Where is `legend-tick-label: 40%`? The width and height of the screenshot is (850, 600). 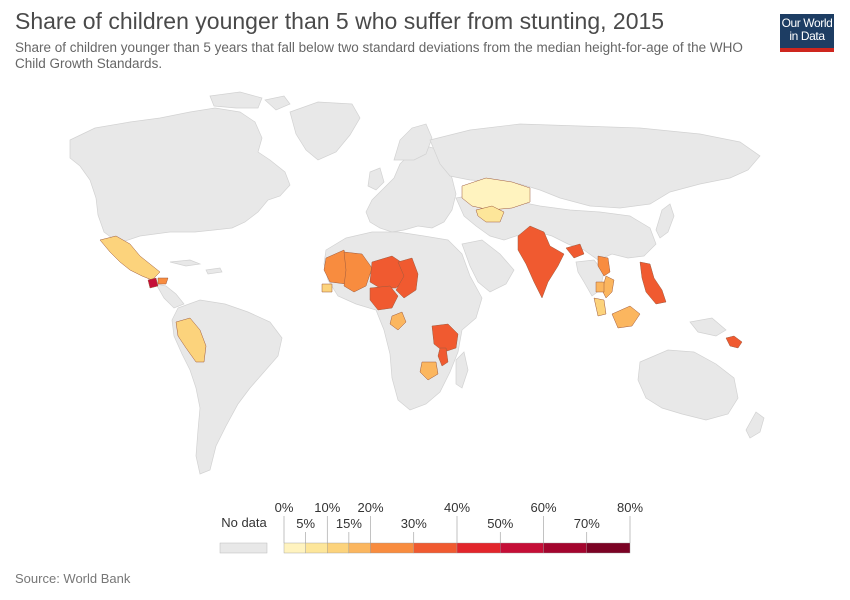 legend-tick-label: 40% is located at coordinates (457, 507).